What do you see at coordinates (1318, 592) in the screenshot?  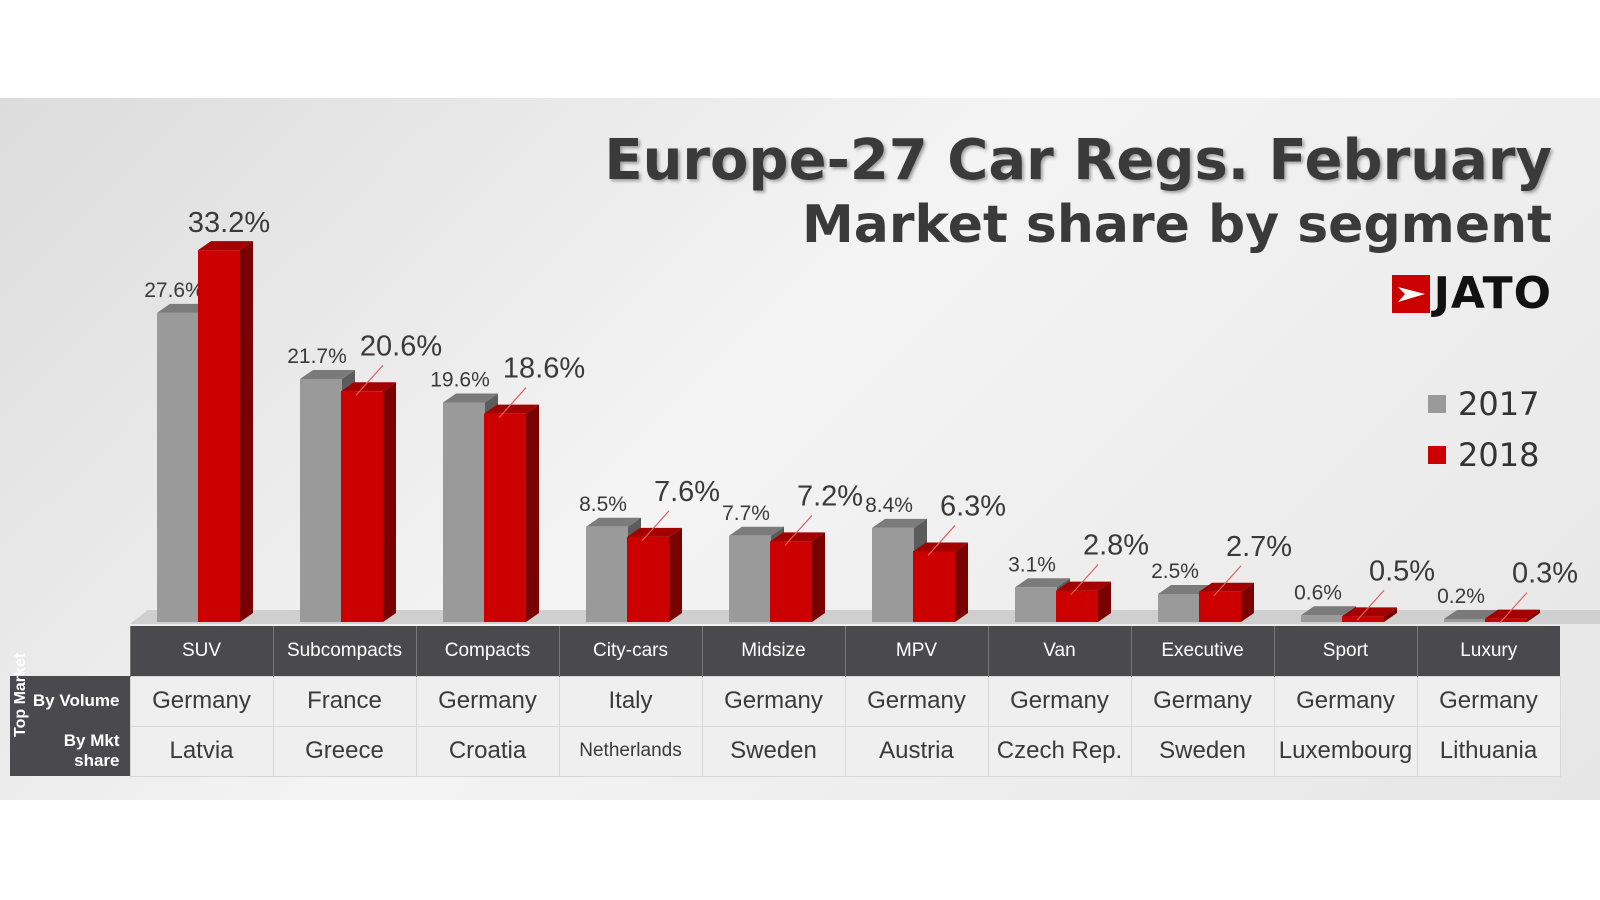 I see `data-label-2017: 0.6%` at bounding box center [1318, 592].